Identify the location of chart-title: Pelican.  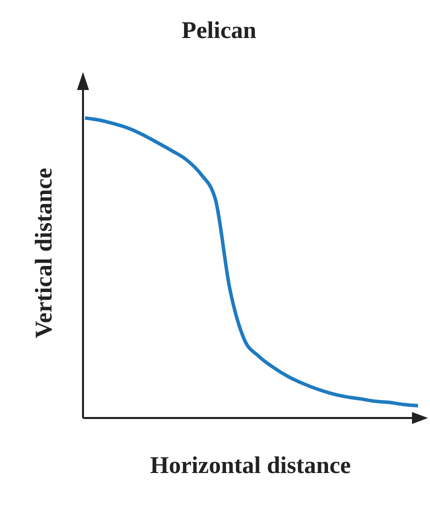
(219, 31).